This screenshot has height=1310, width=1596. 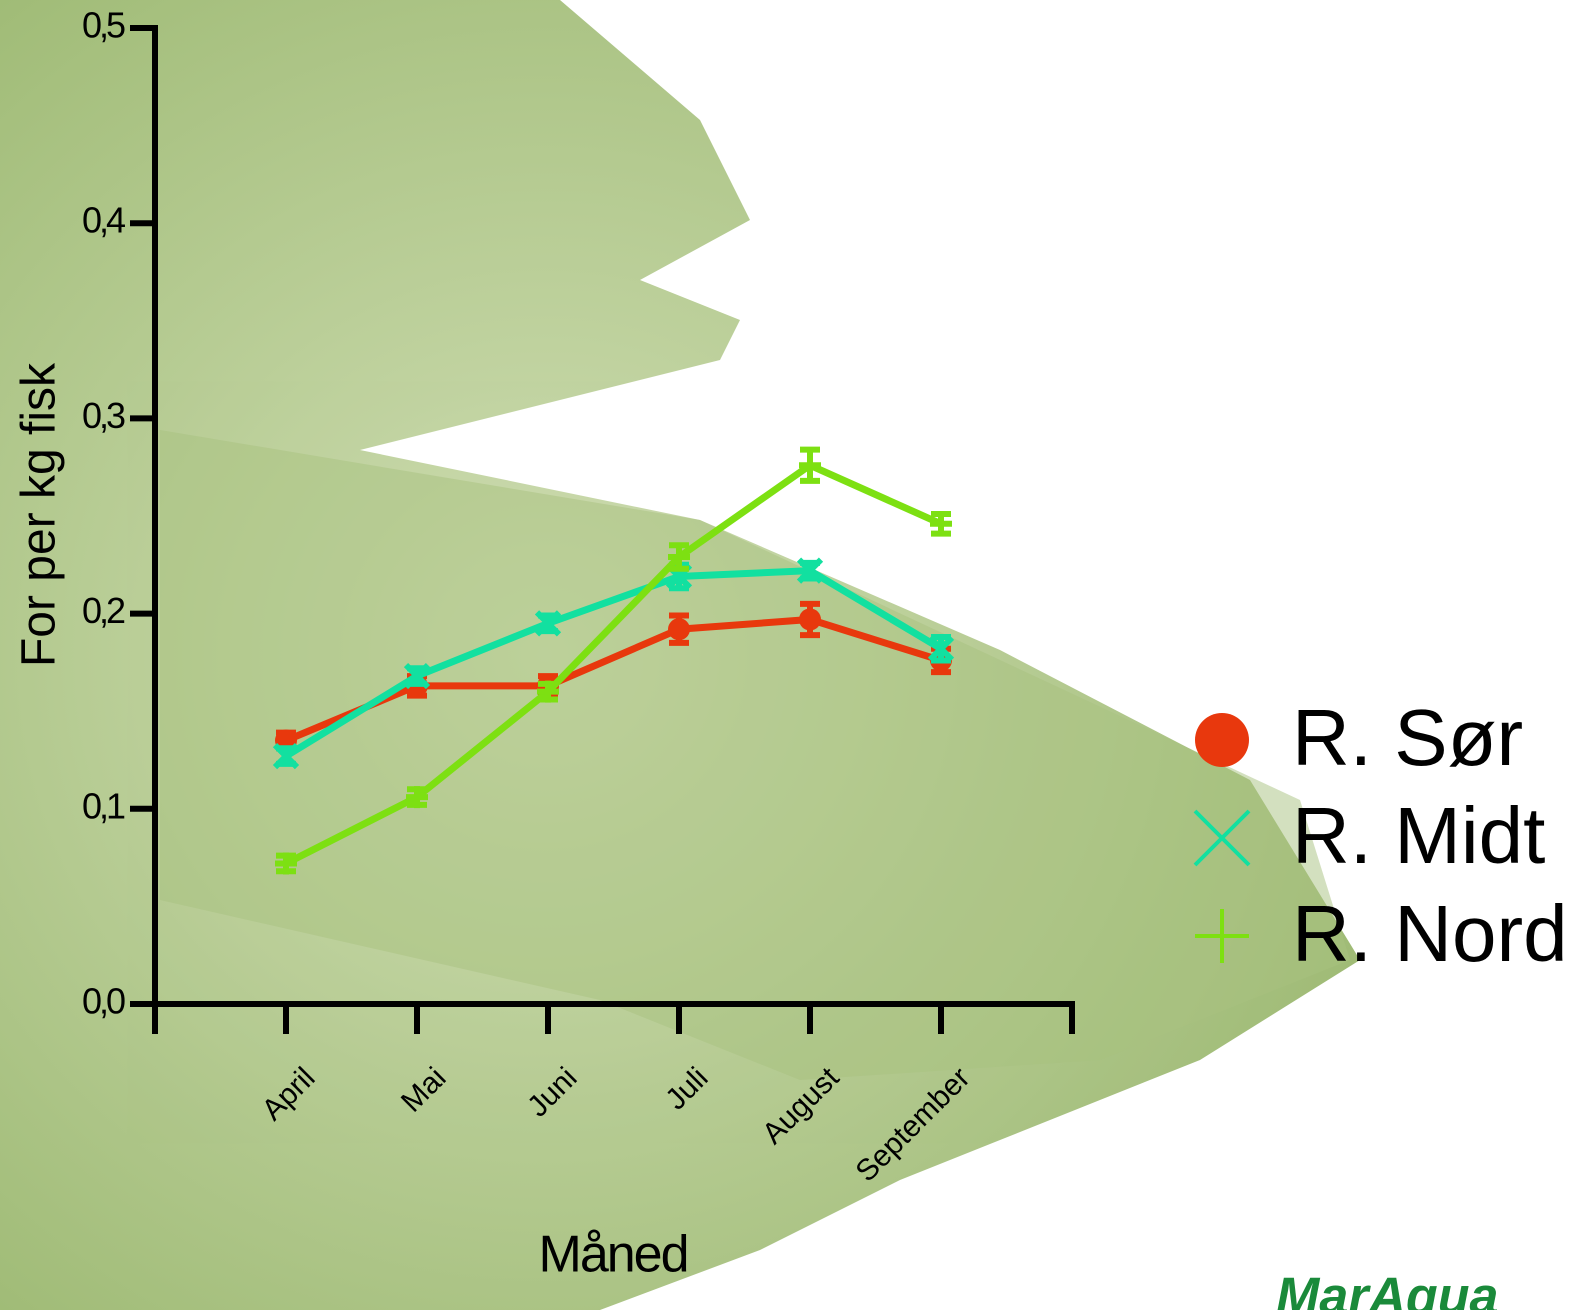 What do you see at coordinates (1430, 933) in the screenshot?
I see `legend-label: R. Nord` at bounding box center [1430, 933].